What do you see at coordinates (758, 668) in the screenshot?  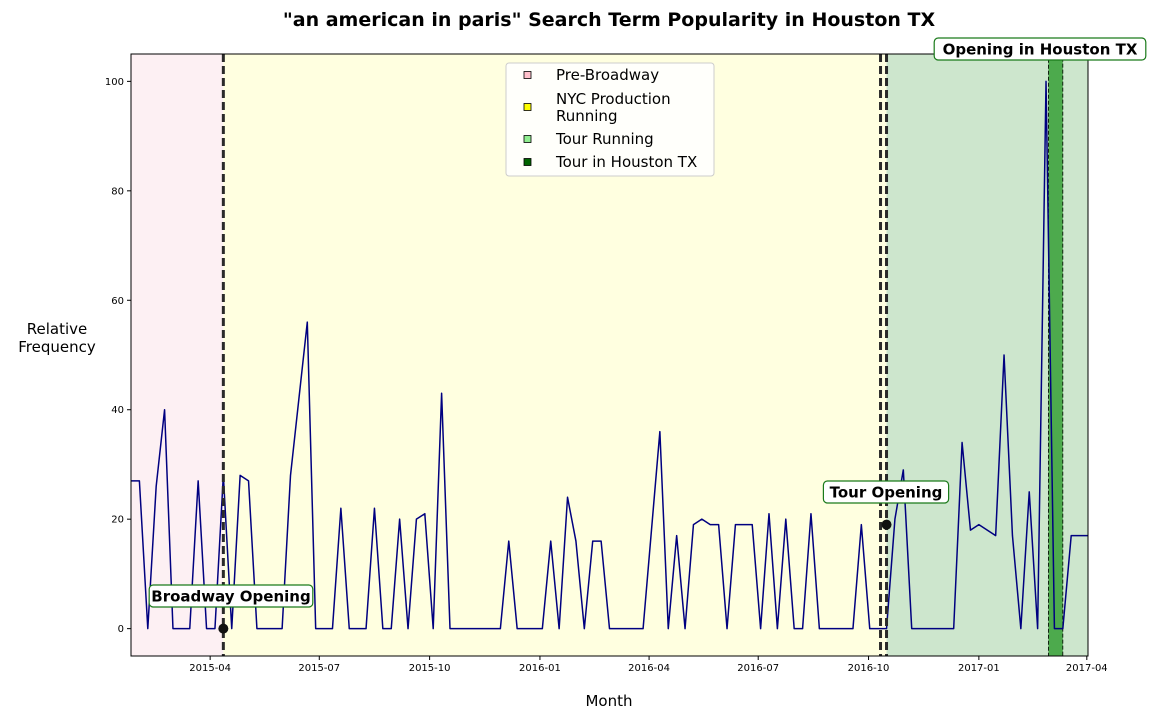 I see `x-tick-label: 2016-07` at bounding box center [758, 668].